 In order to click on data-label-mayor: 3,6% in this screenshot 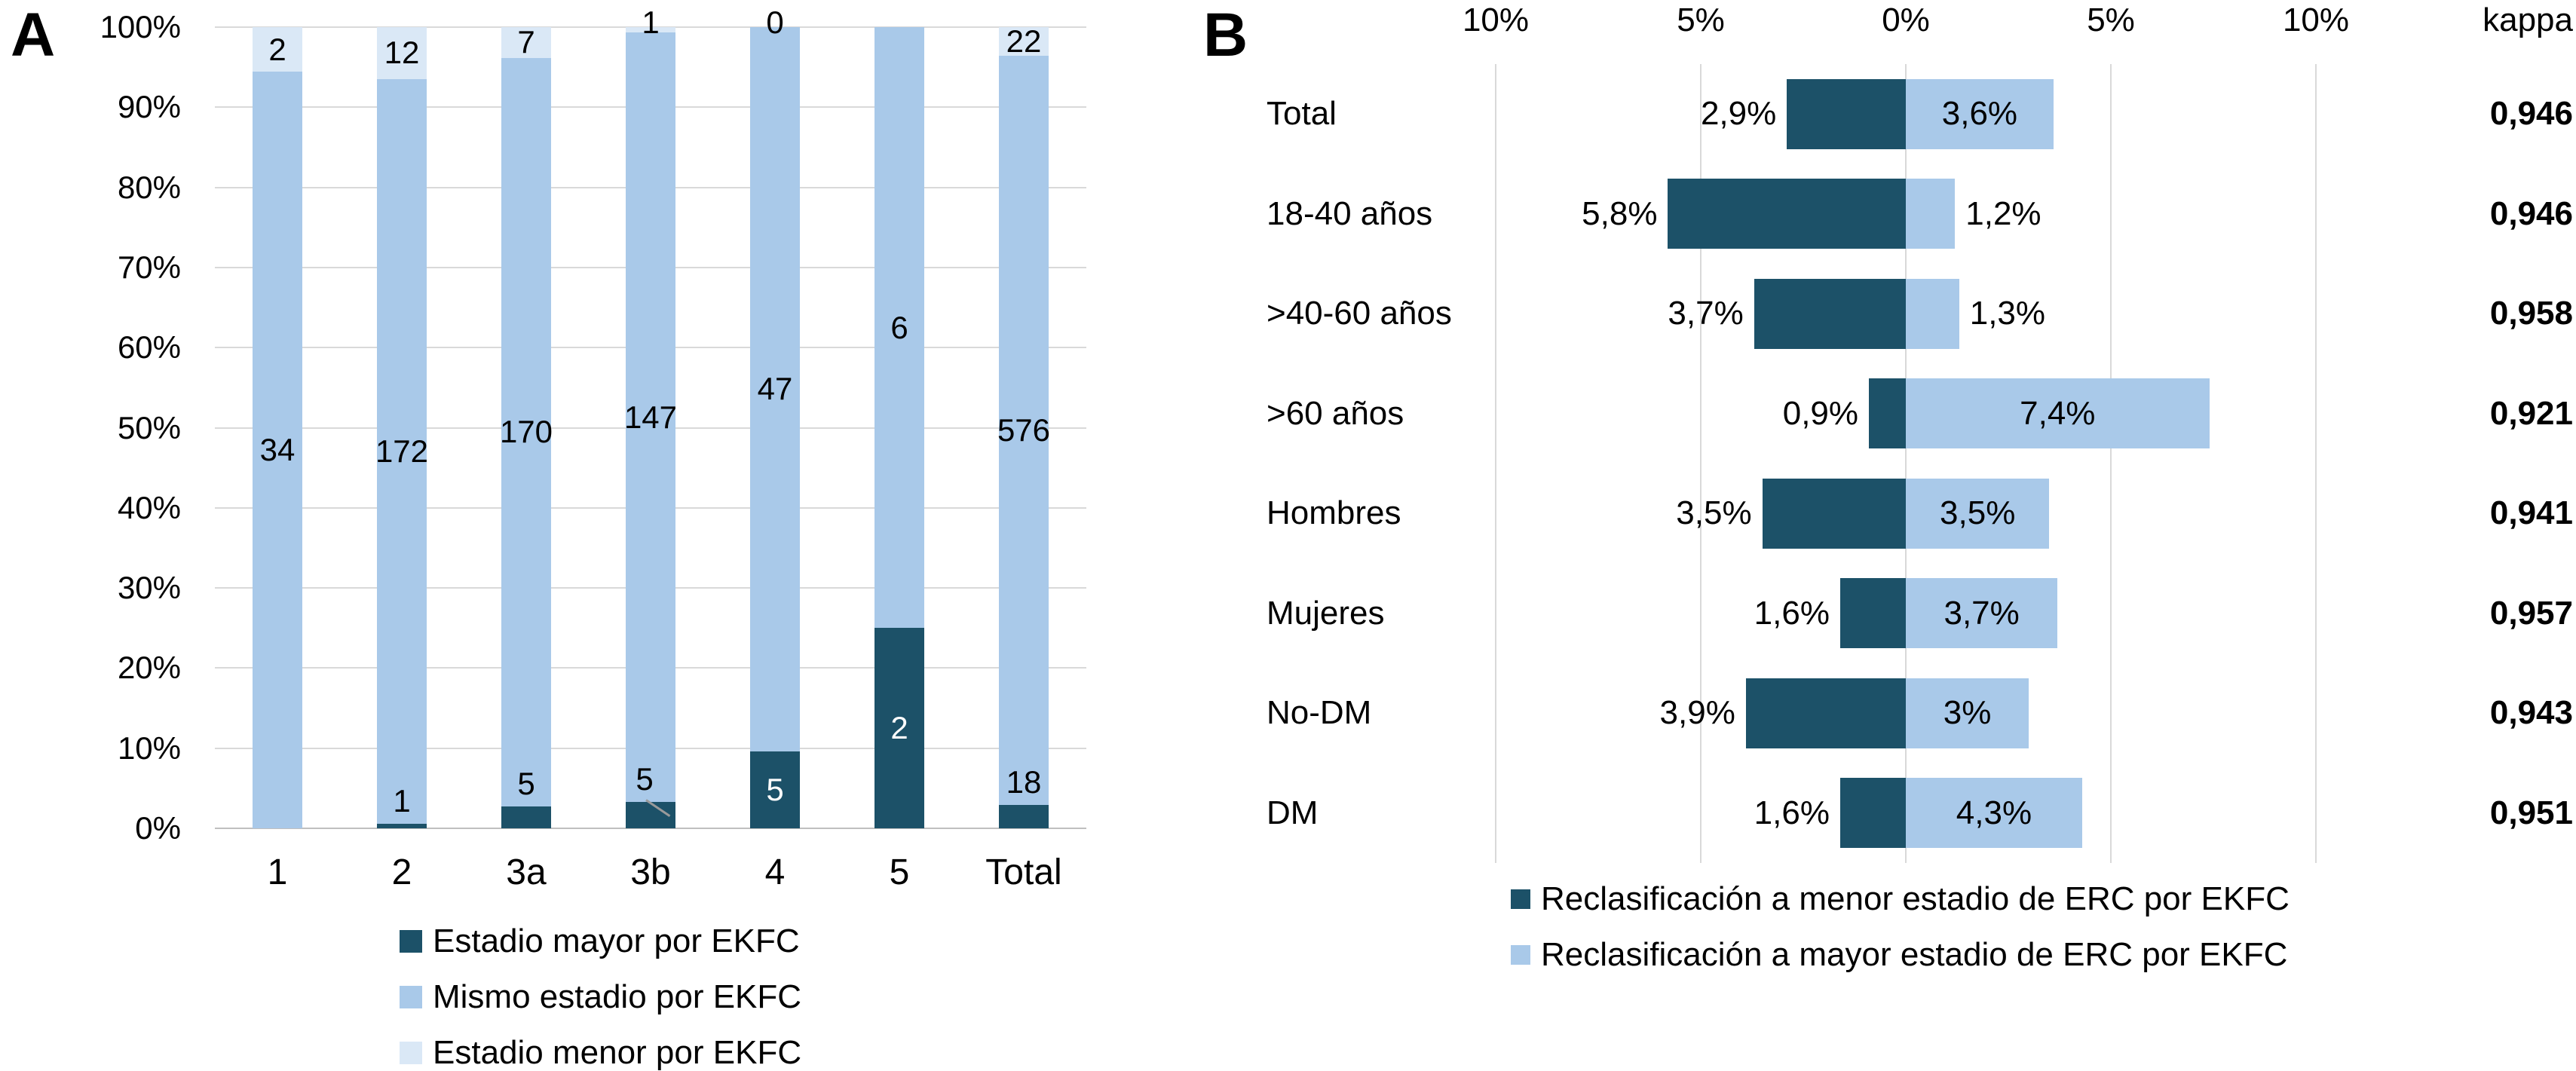, I will do `click(1979, 114)`.